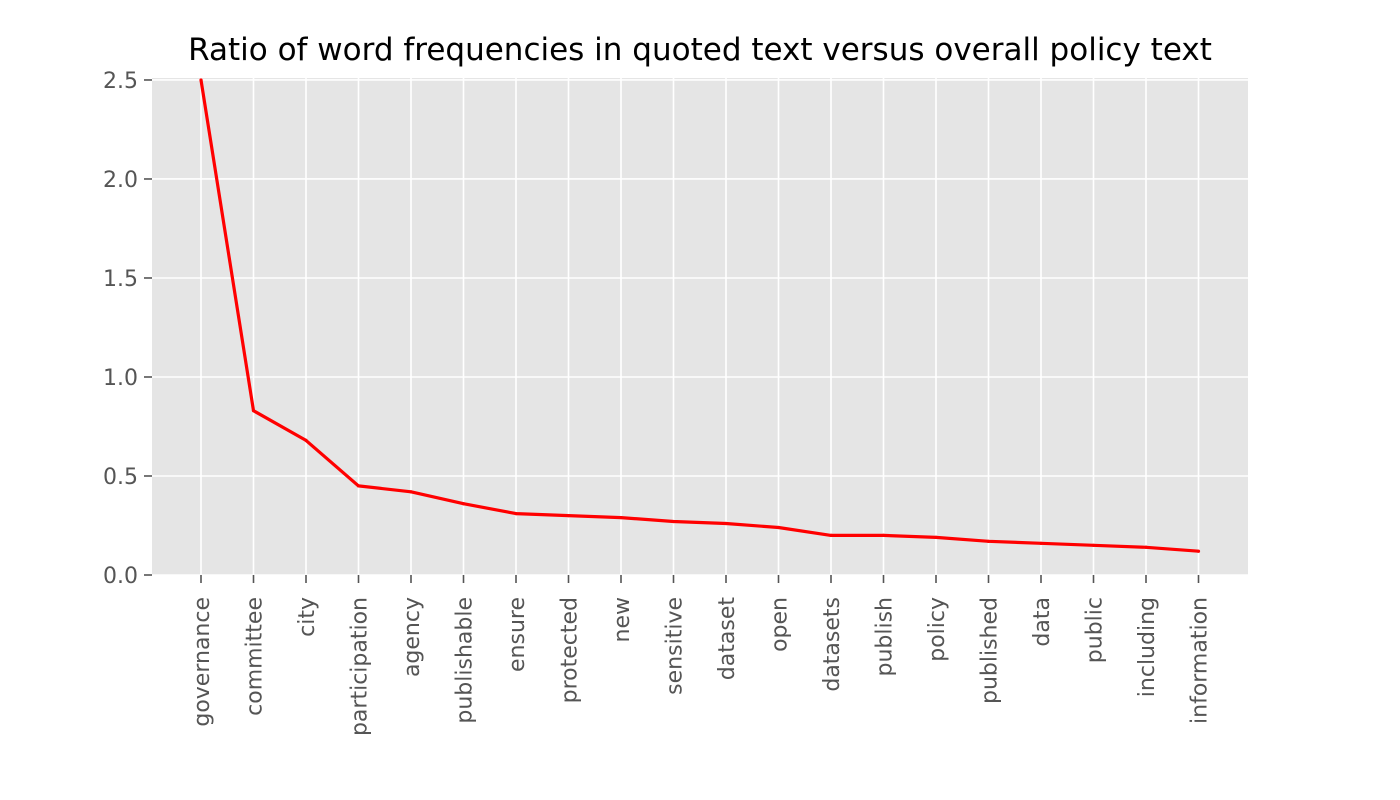 This screenshot has width=1400, height=800. I want to click on y-tick-label: 2.5, so click(120, 81).